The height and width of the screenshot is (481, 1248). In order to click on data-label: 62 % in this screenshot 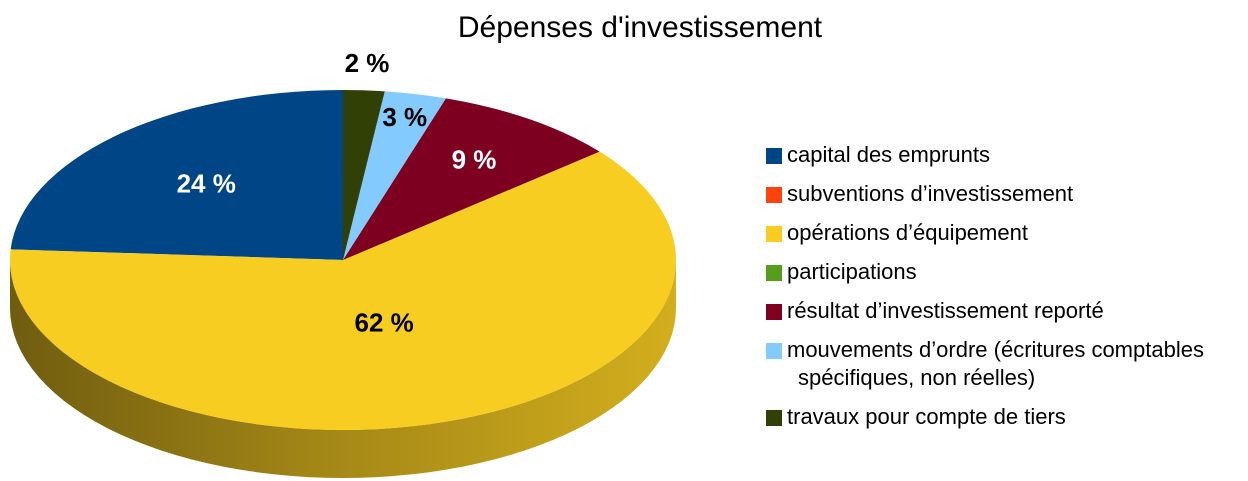, I will do `click(384, 323)`.